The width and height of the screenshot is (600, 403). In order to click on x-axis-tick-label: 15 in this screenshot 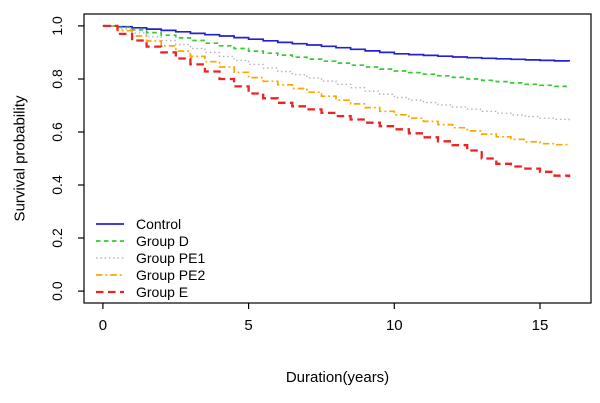, I will do `click(540, 325)`.